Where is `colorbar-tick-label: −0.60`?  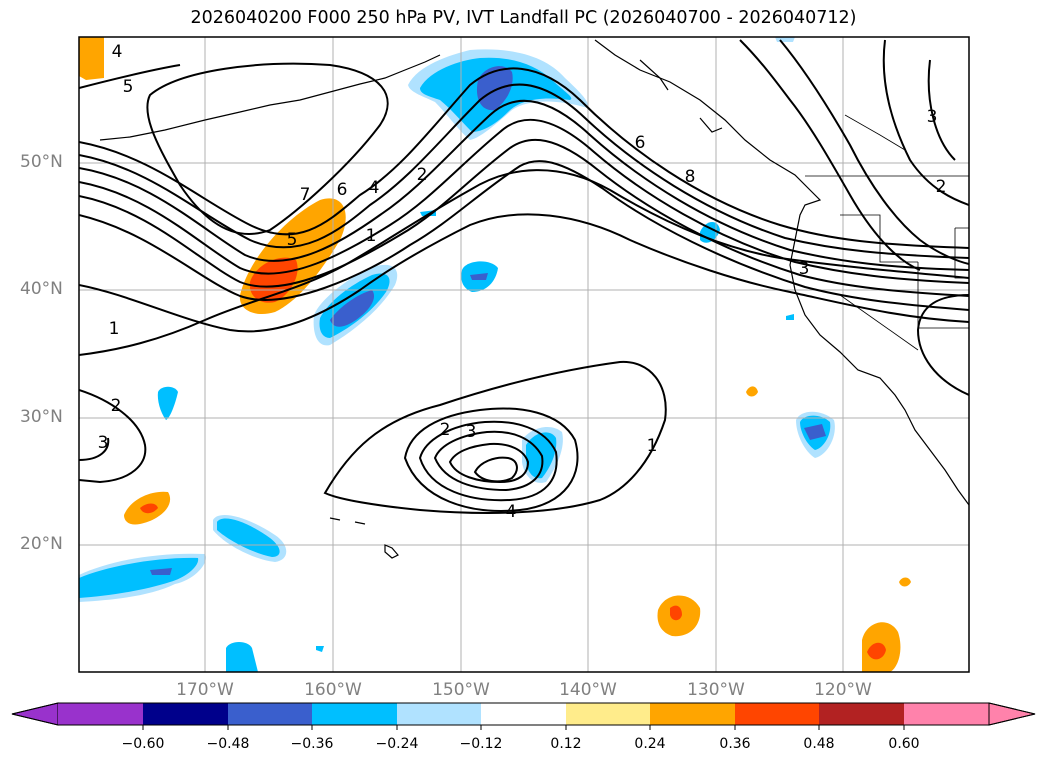
colorbar-tick-label: −0.60 is located at coordinates (143, 744).